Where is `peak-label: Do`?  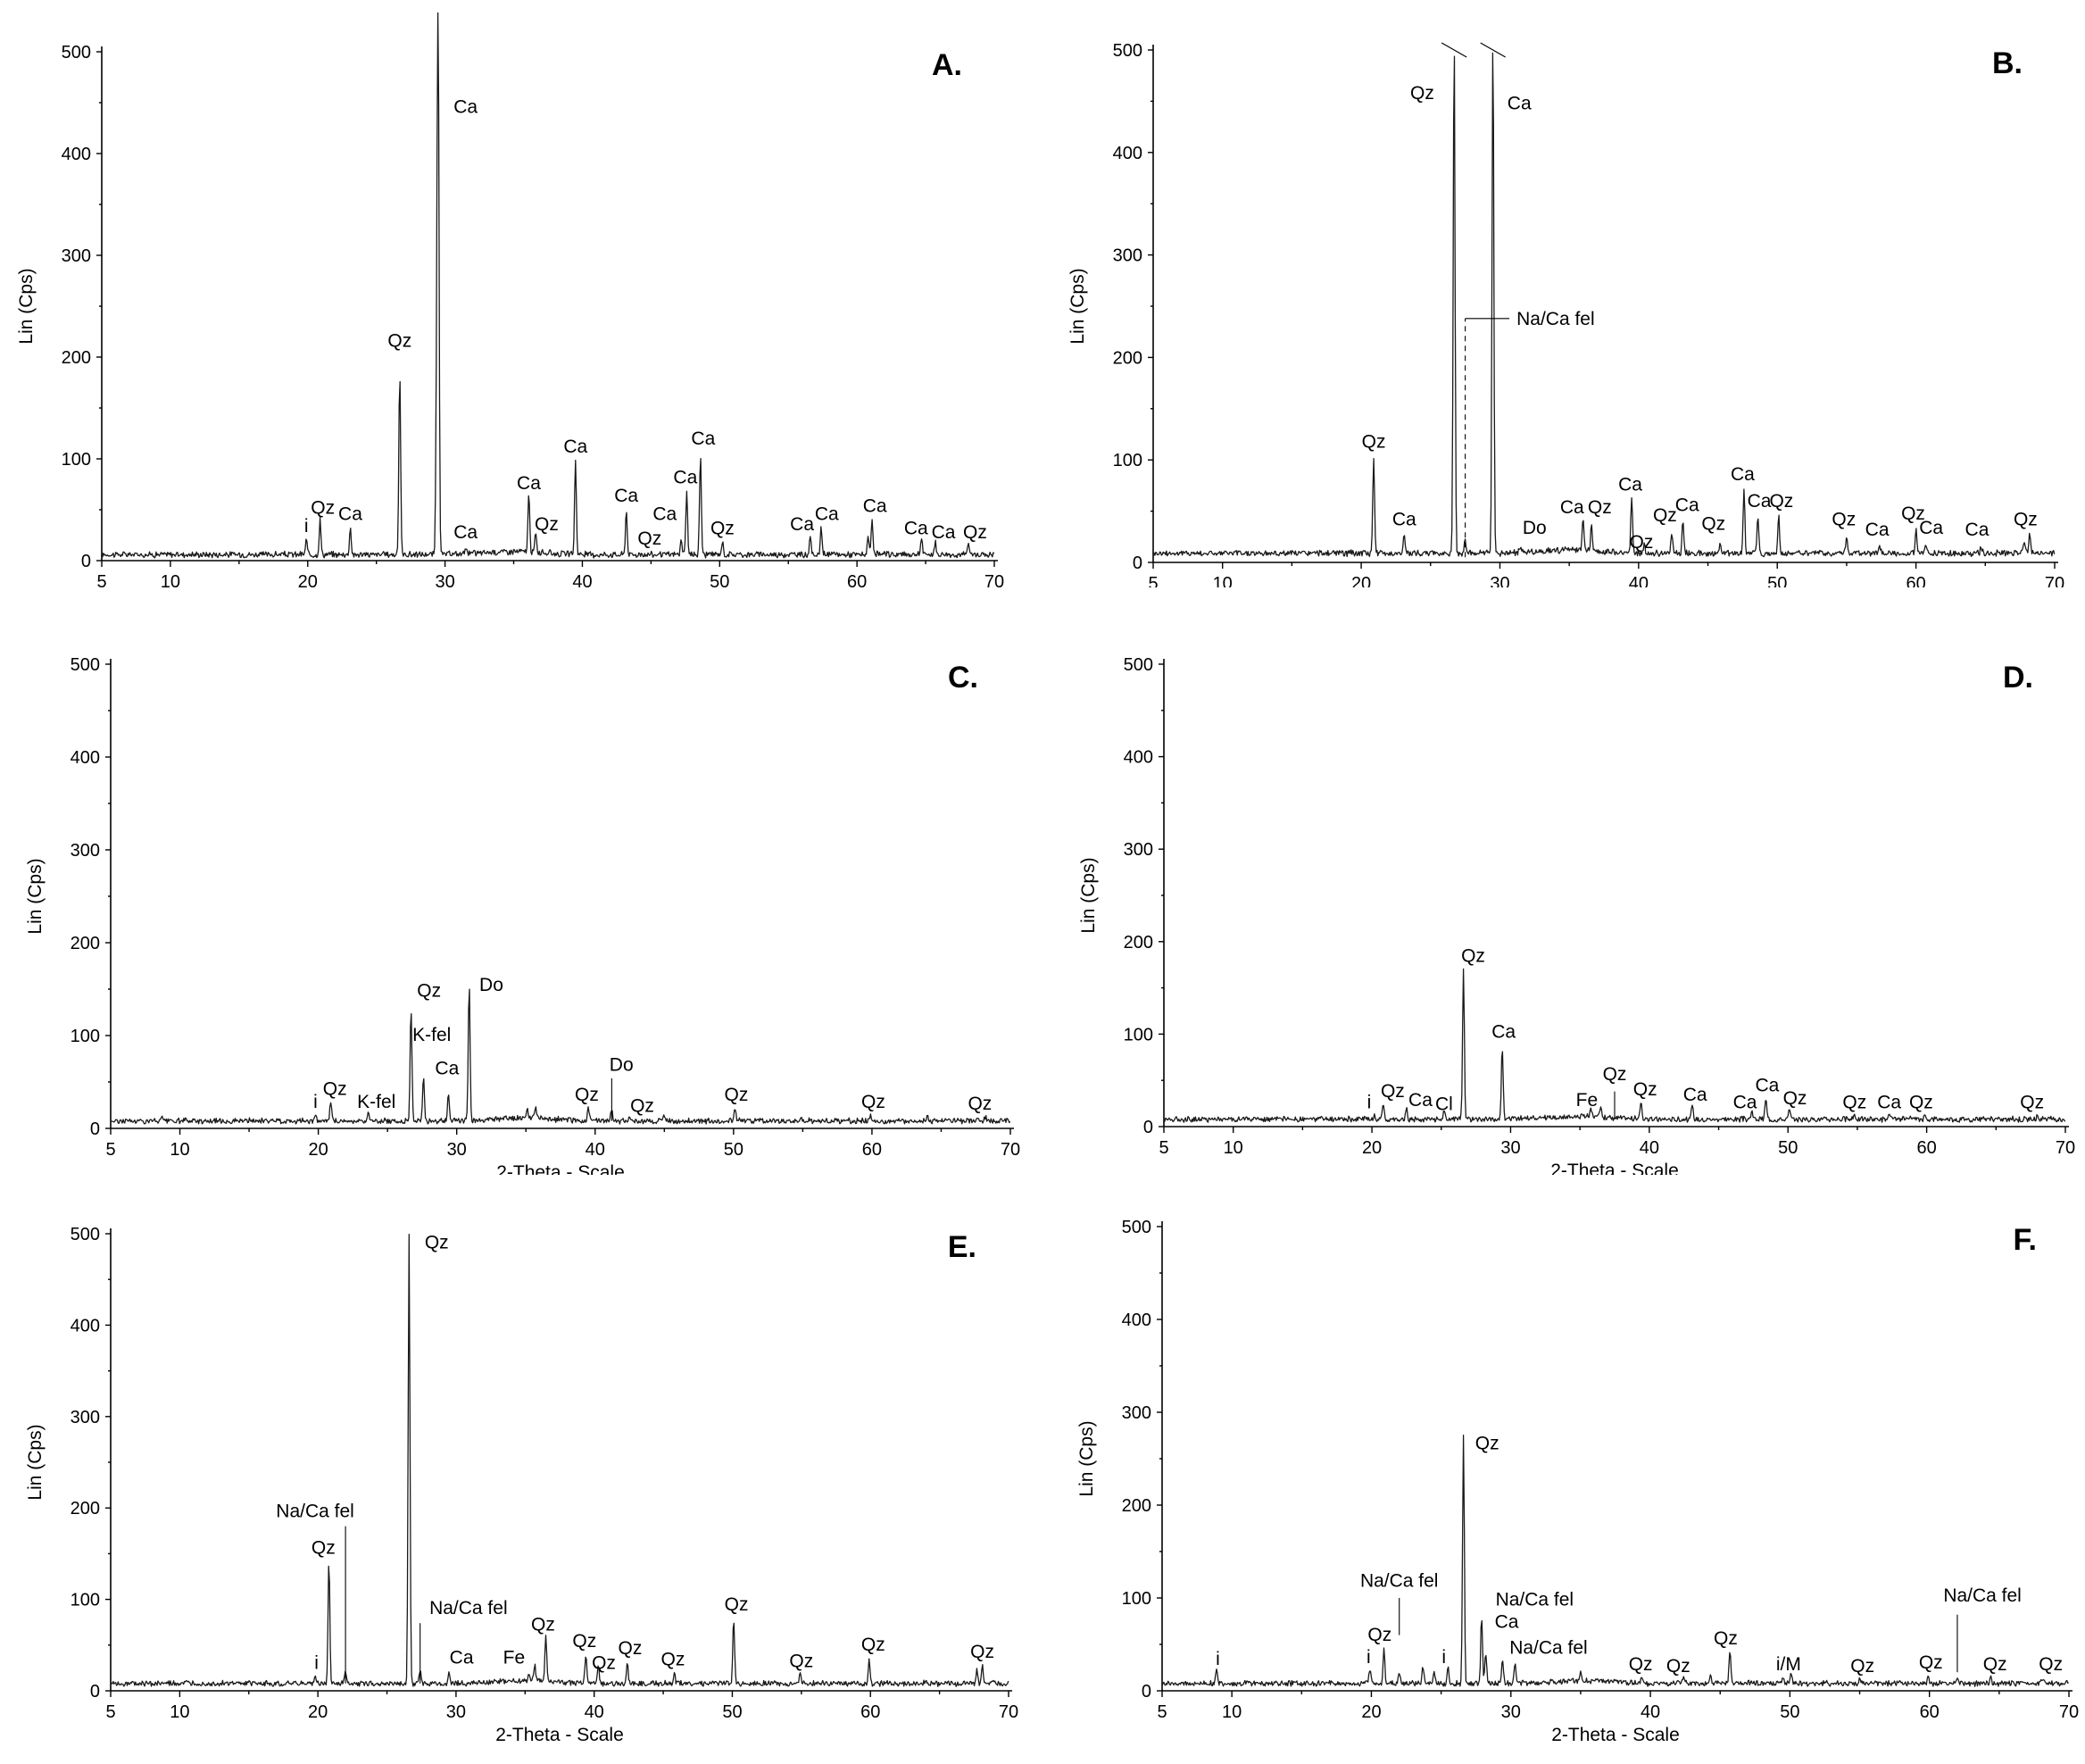
peak-label: Do is located at coordinates (1535, 528).